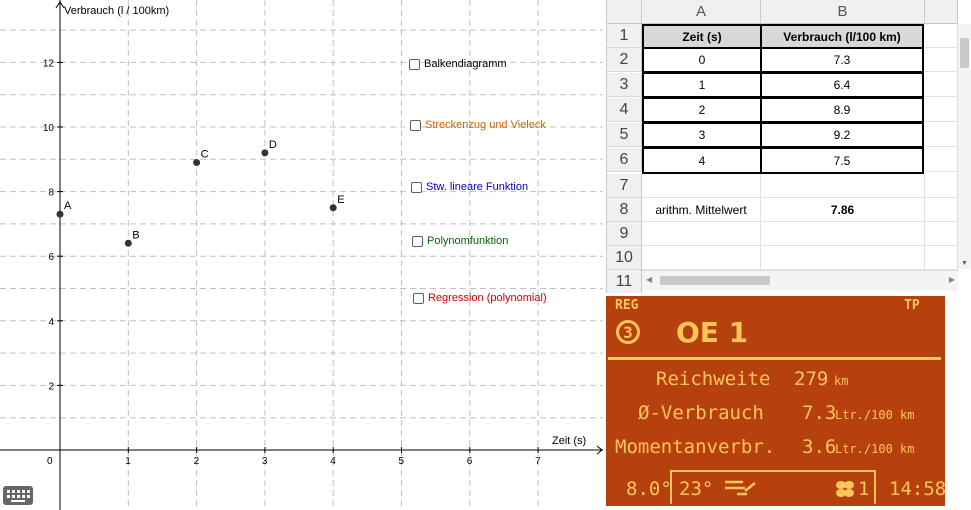 This screenshot has width=971, height=510. What do you see at coordinates (624, 186) in the screenshot?
I see `row-header: 7` at bounding box center [624, 186].